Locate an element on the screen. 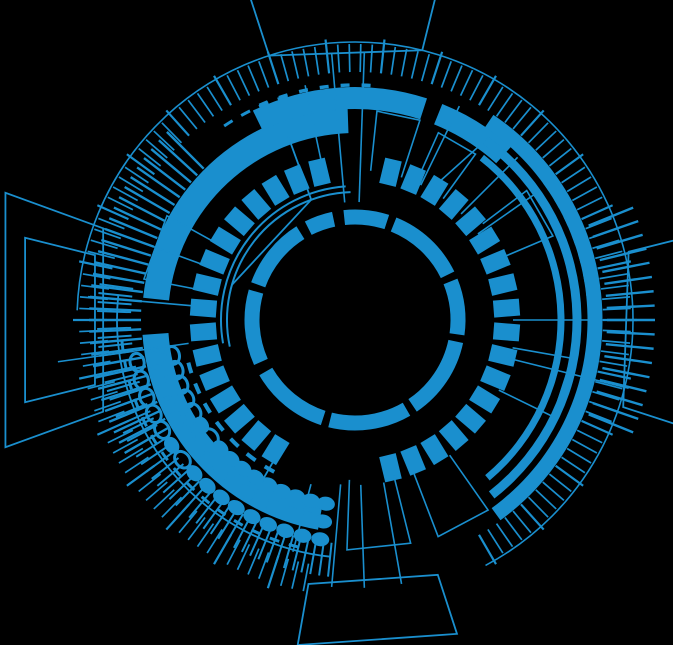  heavy-top-arc is located at coordinates (340, 109).